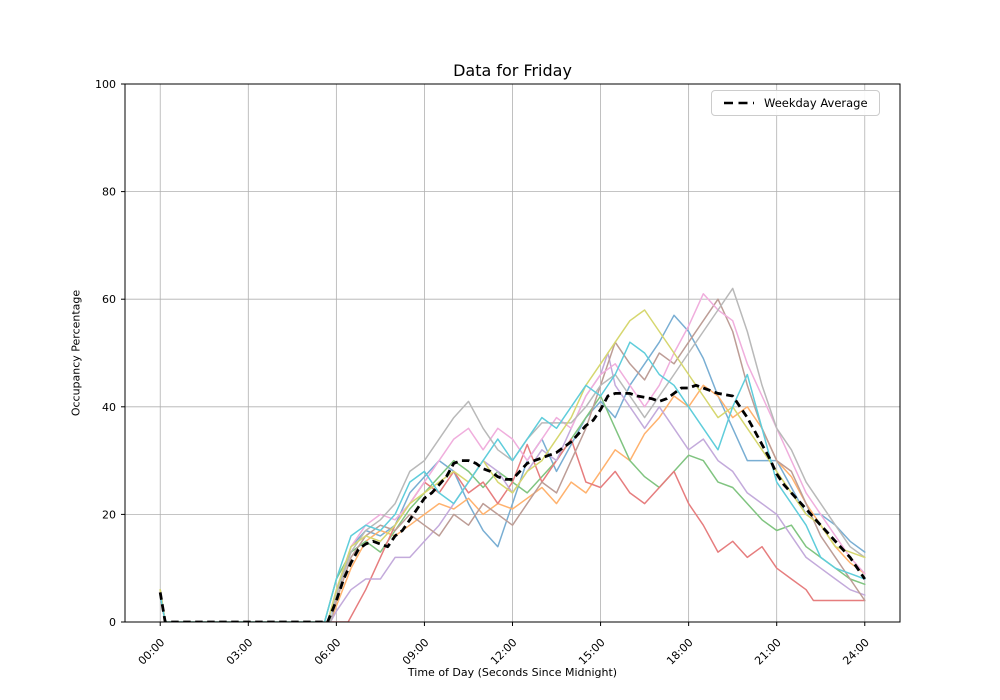  Describe the element at coordinates (739, 103) in the screenshot. I see `legend-dashed-line-sample` at that location.